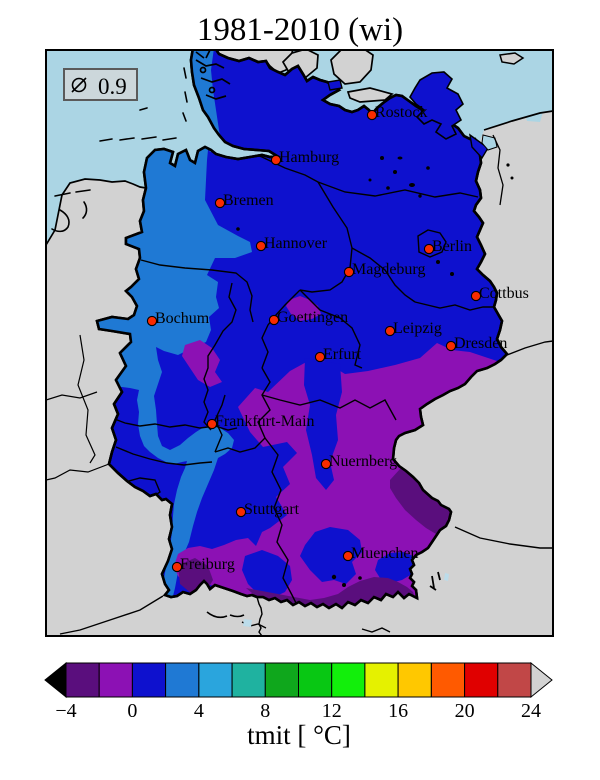 This screenshot has height=780, width=600. Describe the element at coordinates (265, 711) in the screenshot. I see `svg-text: 8` at that location.